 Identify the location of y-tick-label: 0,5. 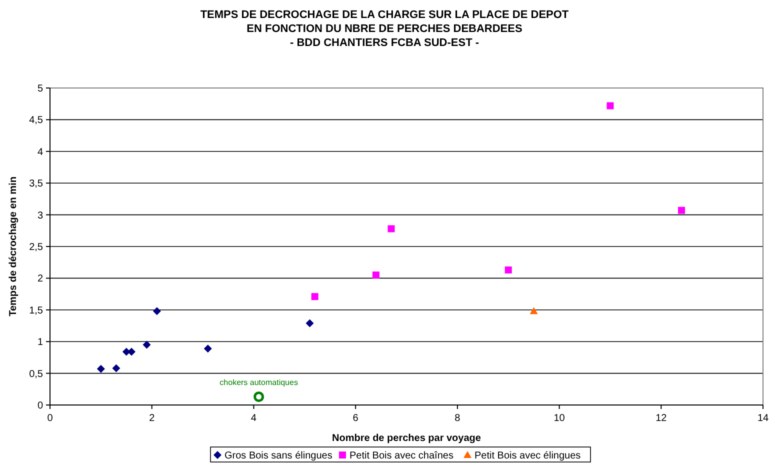
(36, 374).